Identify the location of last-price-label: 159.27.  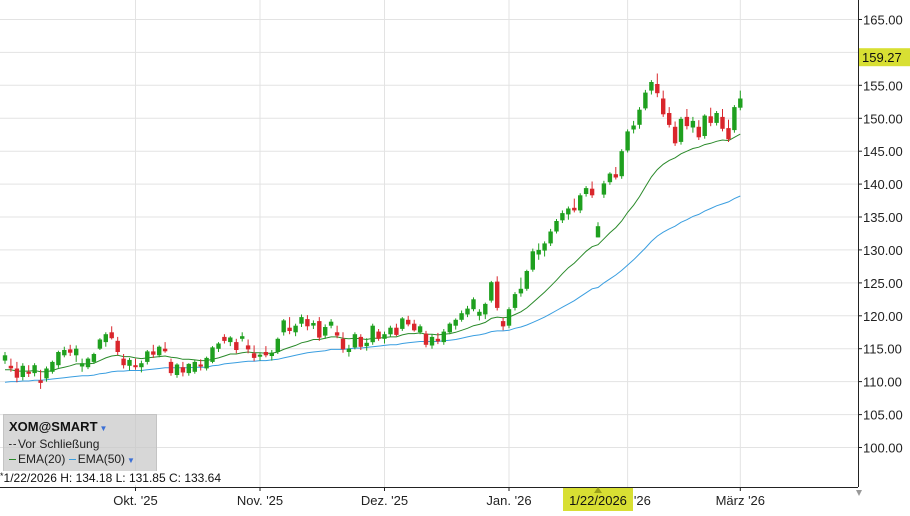
(882, 57).